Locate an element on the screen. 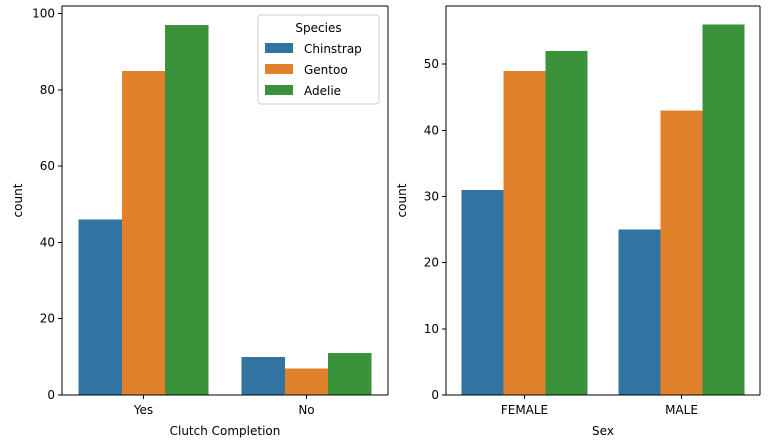  bar-adelie-male is located at coordinates (723, 210).